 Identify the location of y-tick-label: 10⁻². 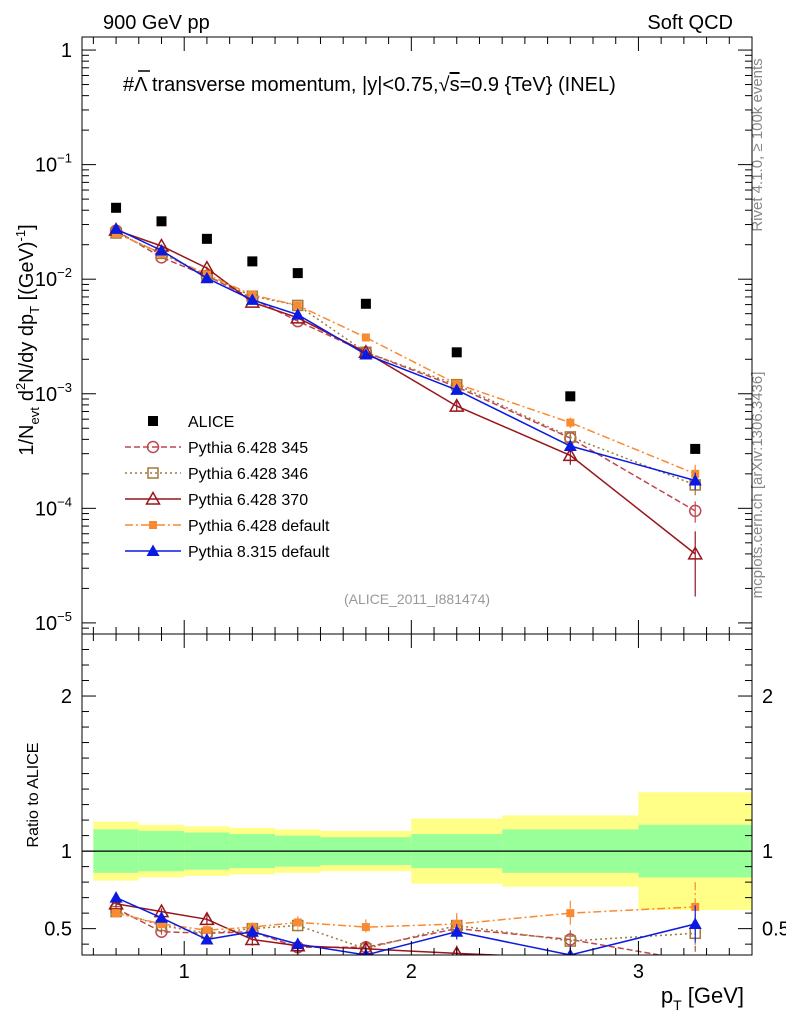
(53, 278).